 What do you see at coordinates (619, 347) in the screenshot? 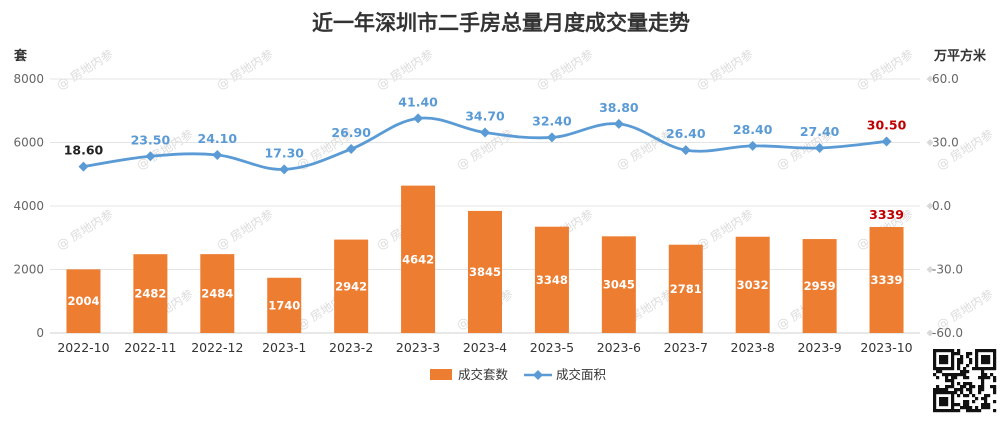
I see `x-tick-label: 2023-6` at bounding box center [619, 347].